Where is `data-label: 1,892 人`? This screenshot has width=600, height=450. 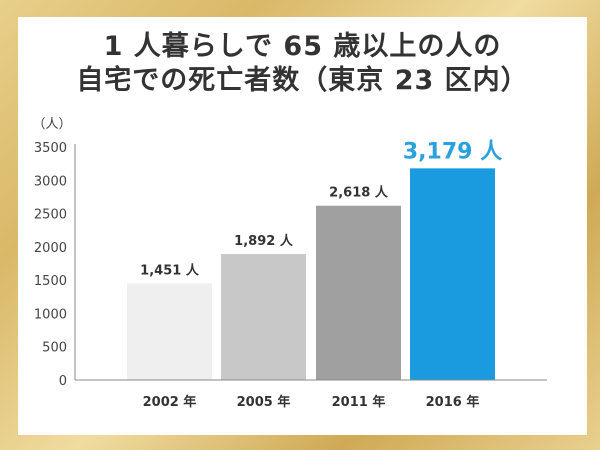
data-label: 1,892 人 is located at coordinates (264, 241).